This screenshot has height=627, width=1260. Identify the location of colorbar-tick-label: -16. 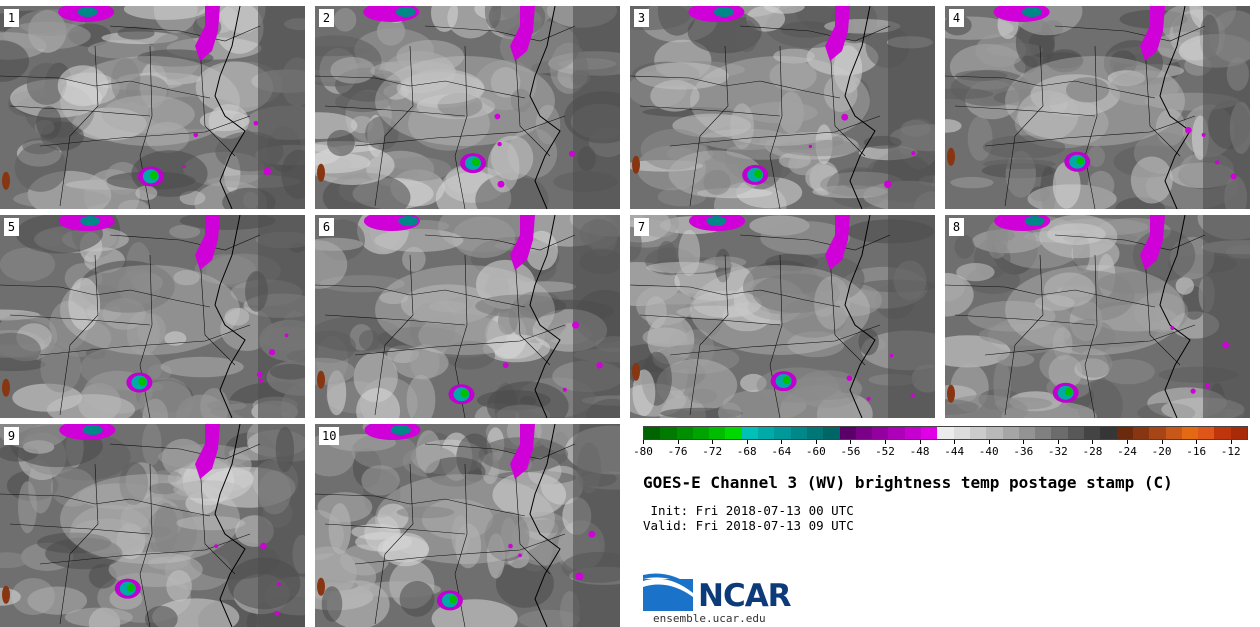
(1196, 451).